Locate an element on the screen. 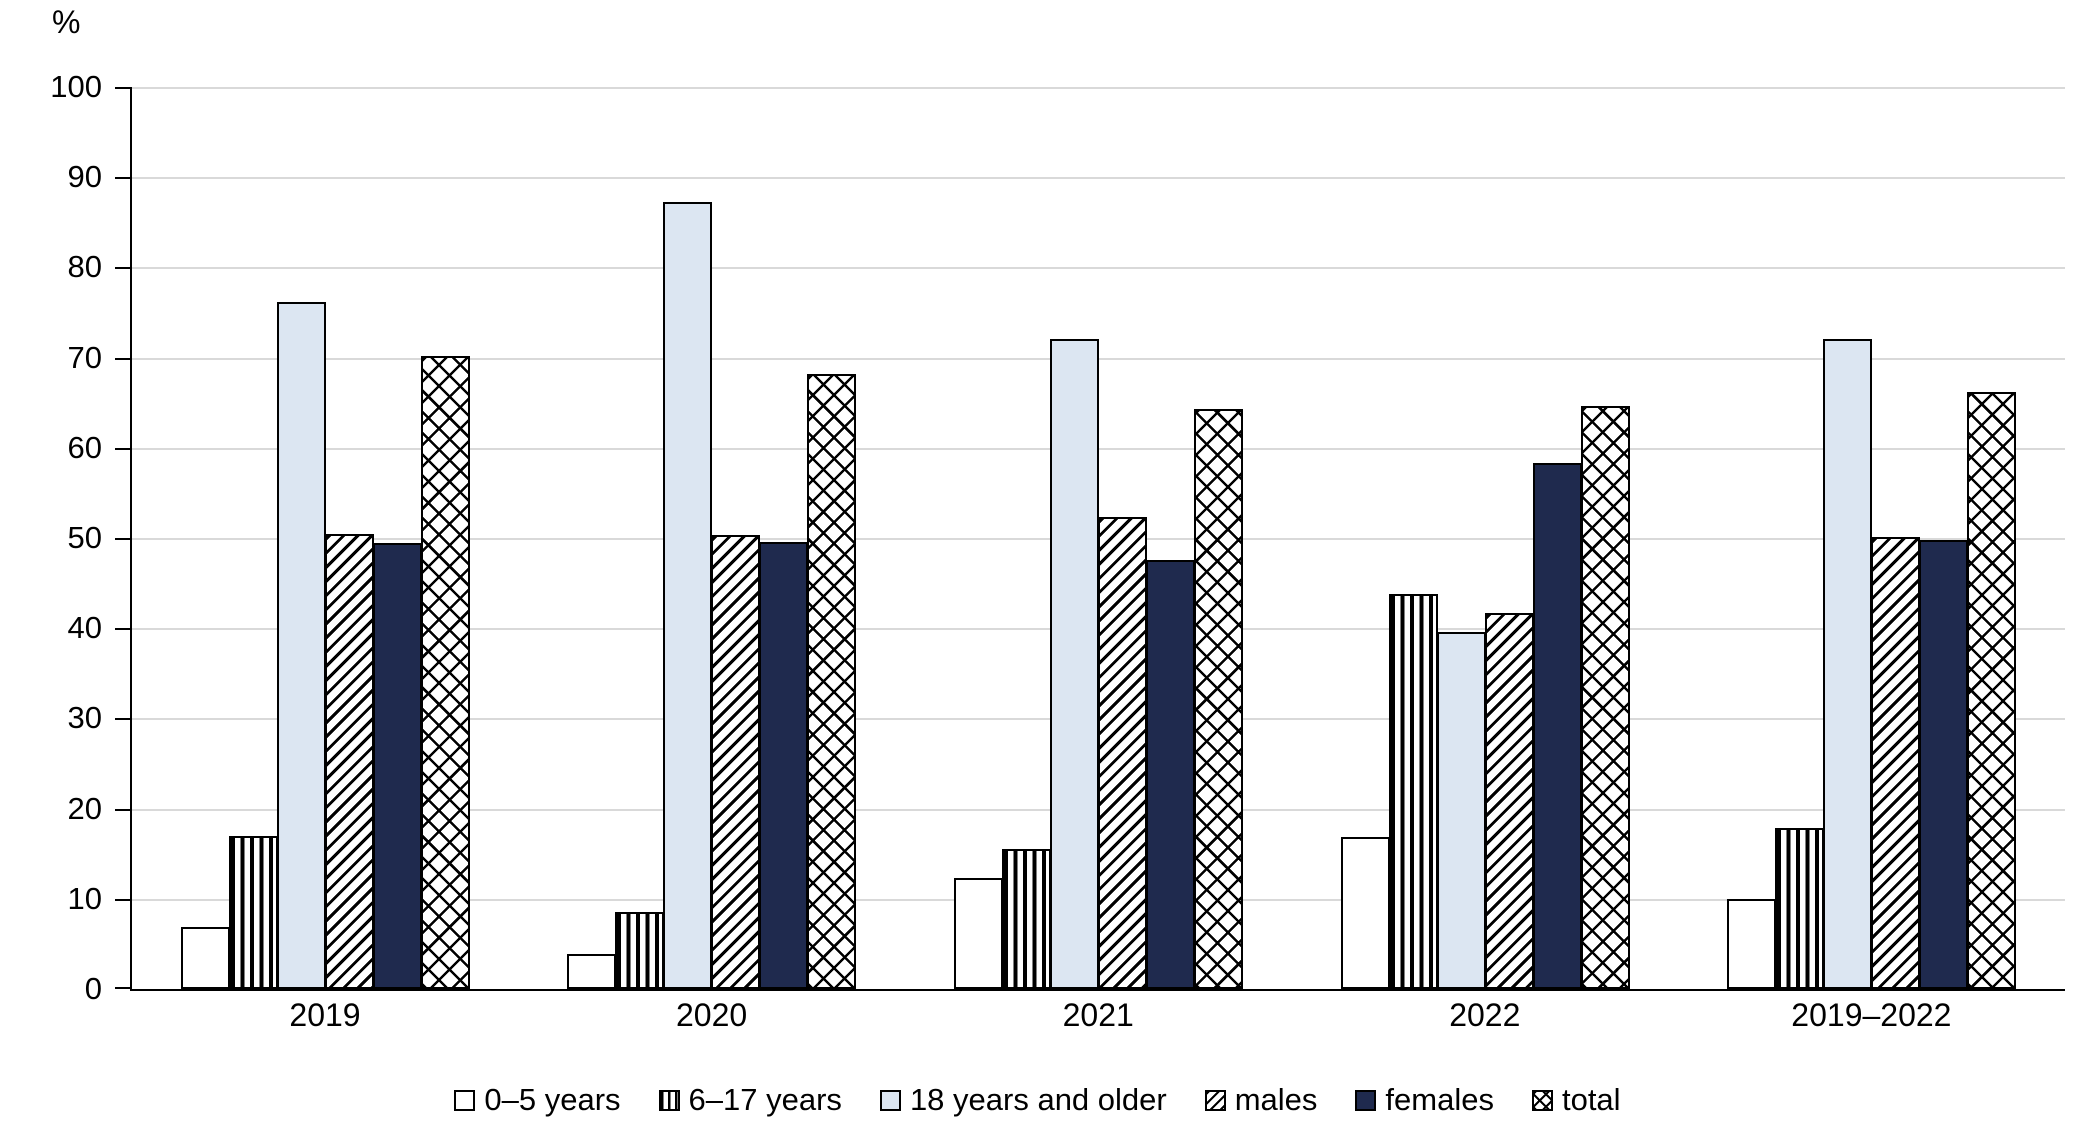 Image resolution: width=2075 pixels, height=1147 pixels. y-tick-label: 10 is located at coordinates (84, 898).